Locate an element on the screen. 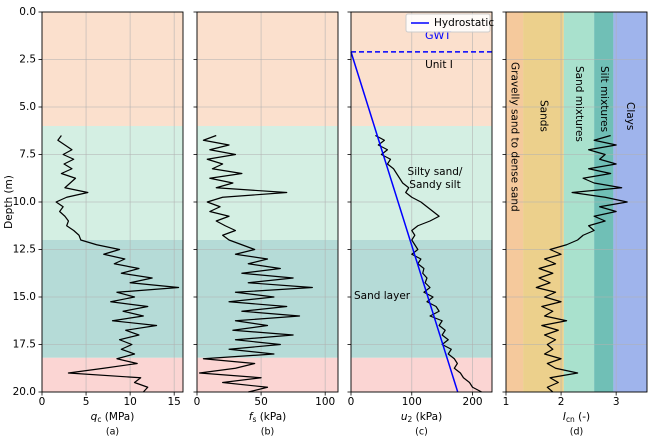 The image size is (653, 439). x-axis-label: u2 (kPa) is located at coordinates (421, 417).